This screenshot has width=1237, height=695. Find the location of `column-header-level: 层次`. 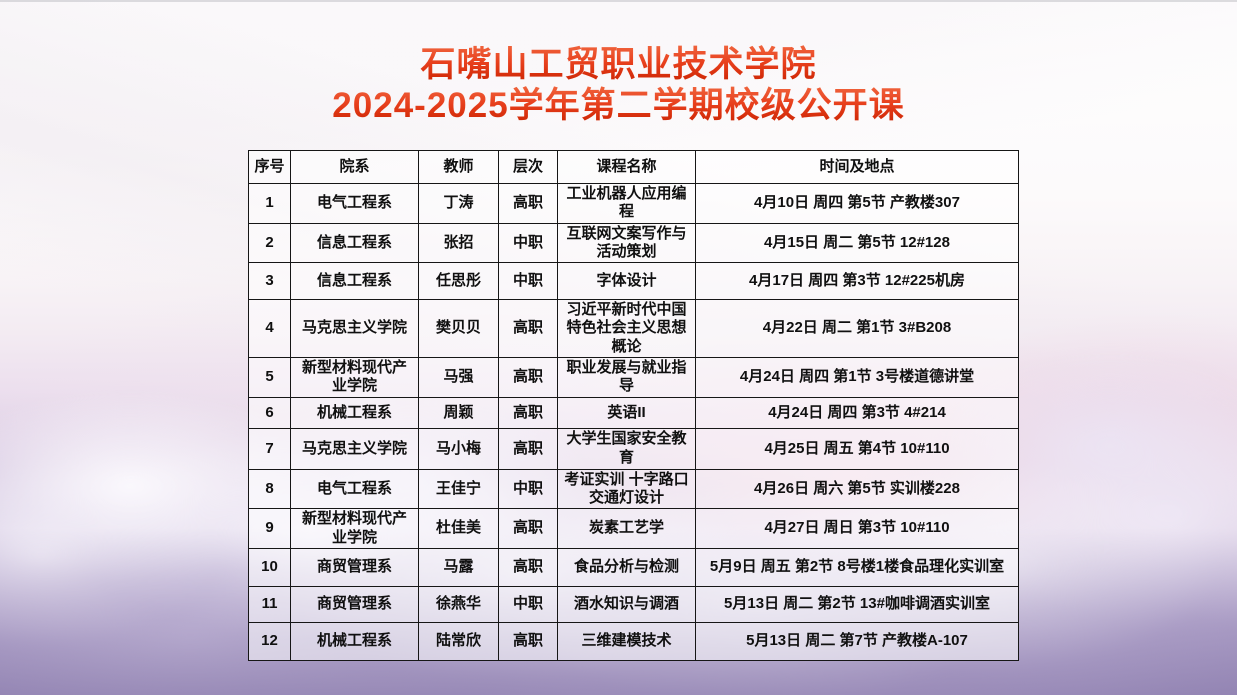

column-header-level: 层次 is located at coordinates (528, 167).